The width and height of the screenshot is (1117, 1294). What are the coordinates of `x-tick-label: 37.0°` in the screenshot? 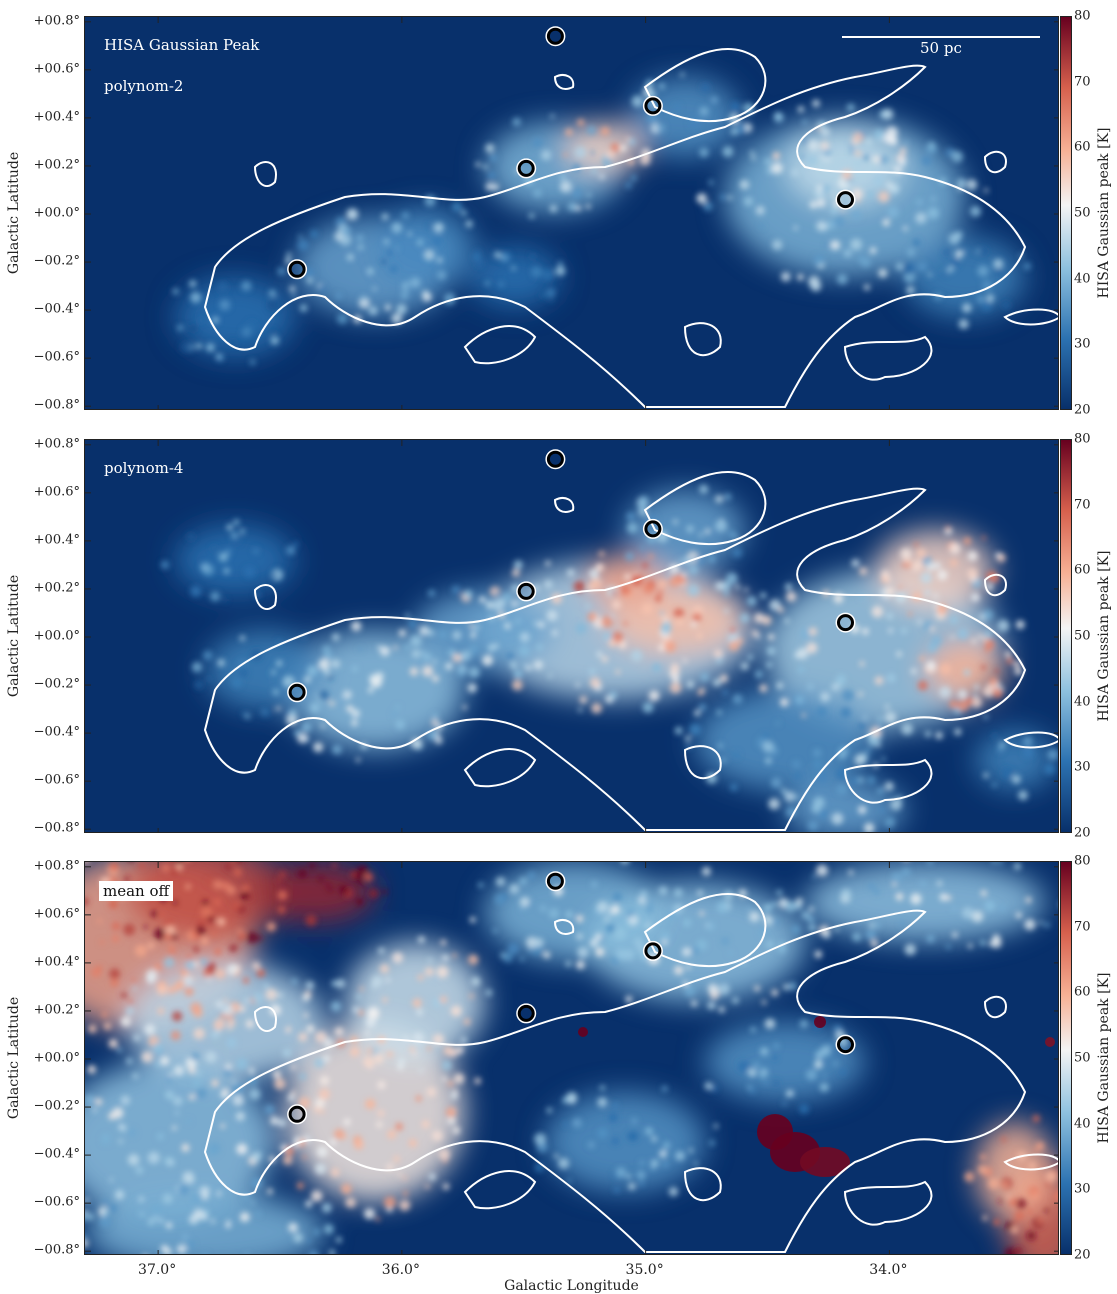 It's located at (157, 1270).